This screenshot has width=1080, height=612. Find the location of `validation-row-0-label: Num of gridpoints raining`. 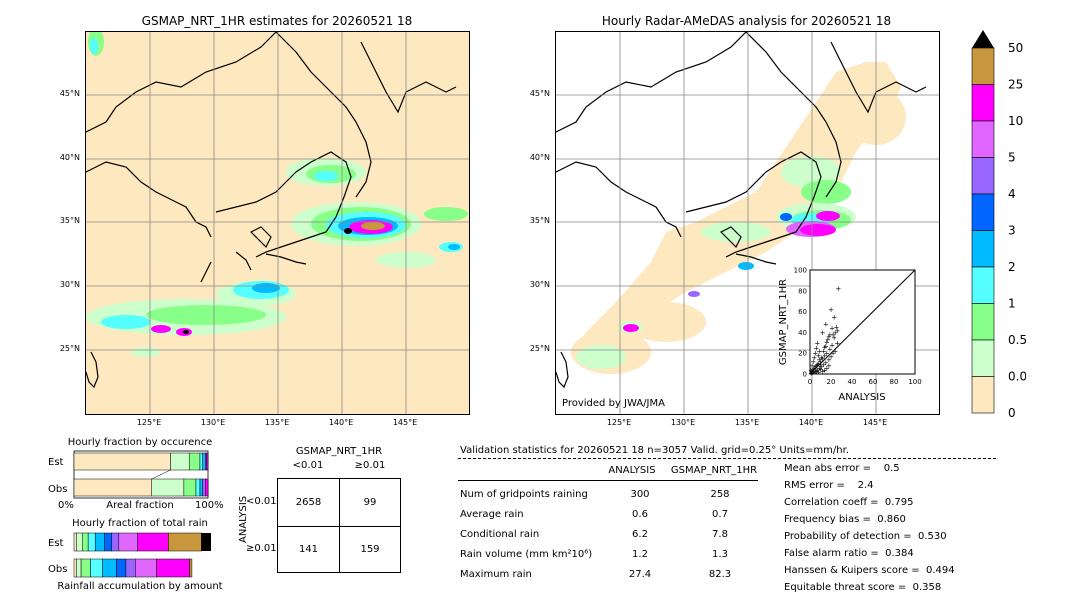

validation-row-0-label: Num of gridpoints raining is located at coordinates (524, 494).